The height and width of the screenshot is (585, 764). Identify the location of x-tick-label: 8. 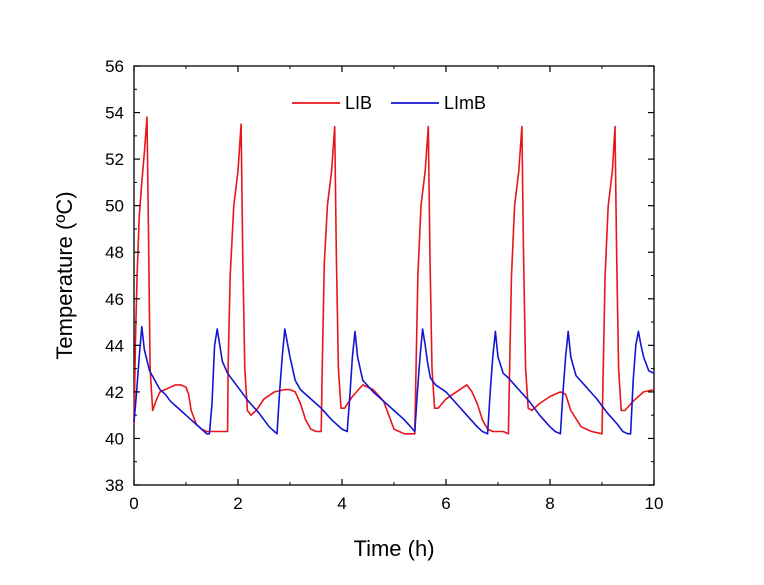
(549, 503).